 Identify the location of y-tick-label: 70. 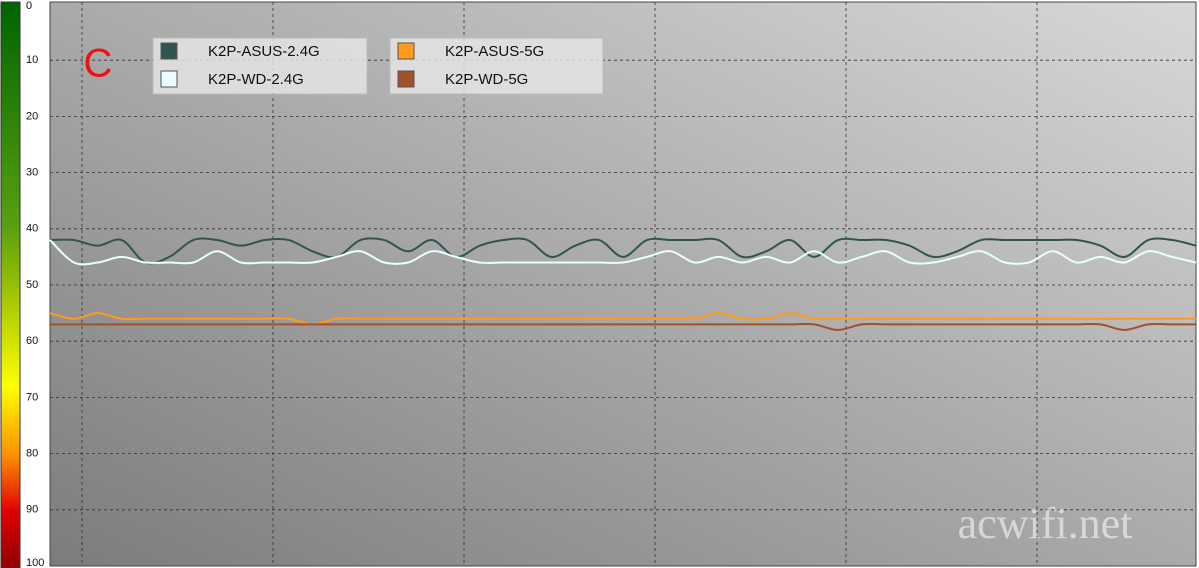
(32, 397).